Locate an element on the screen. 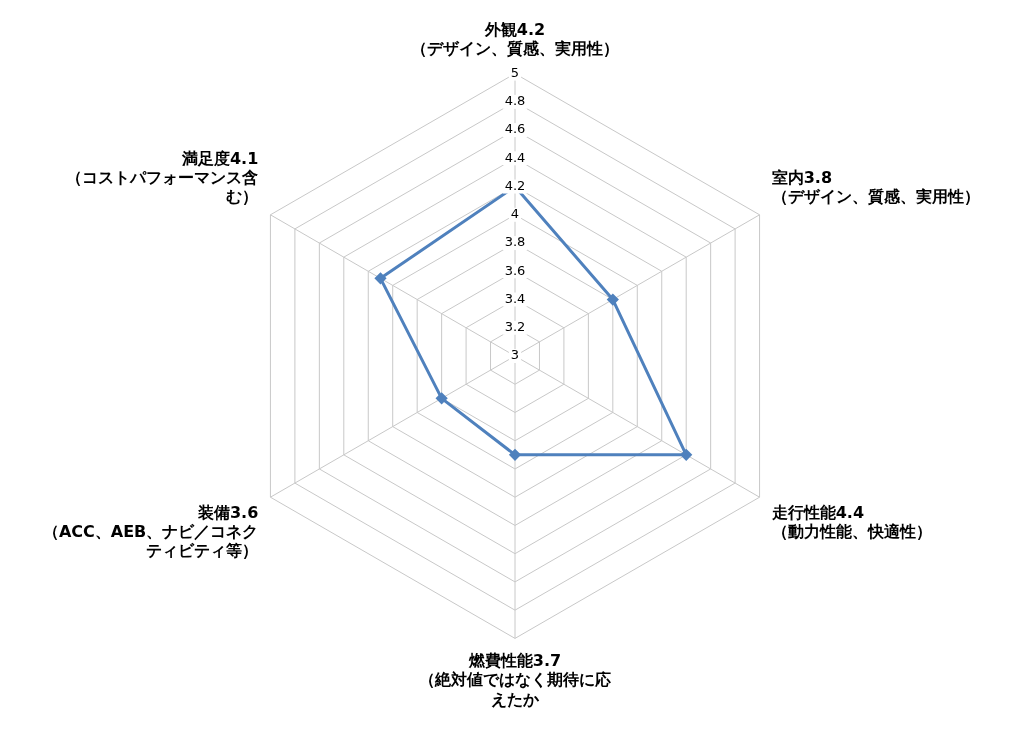 The width and height of the screenshot is (1023, 732). spoke-label: 外観4.2 （デザイン、質感、実用性） is located at coordinates (515, 39).